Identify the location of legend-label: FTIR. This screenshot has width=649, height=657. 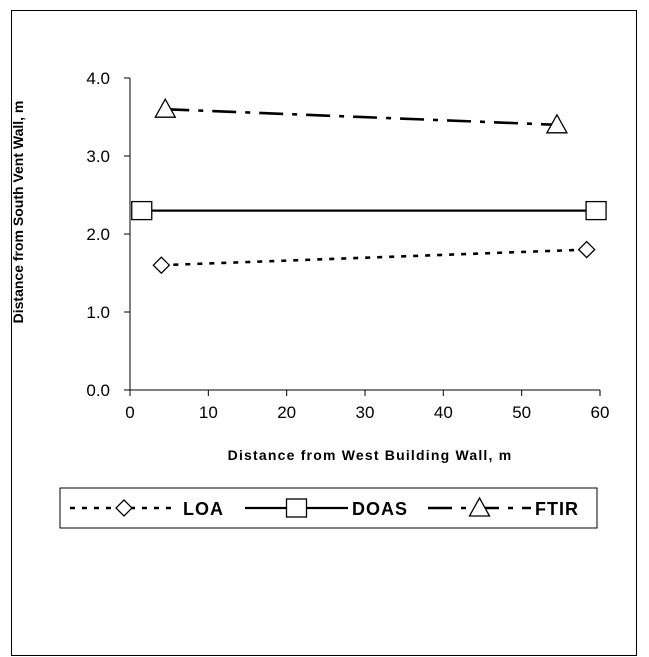
(557, 509).